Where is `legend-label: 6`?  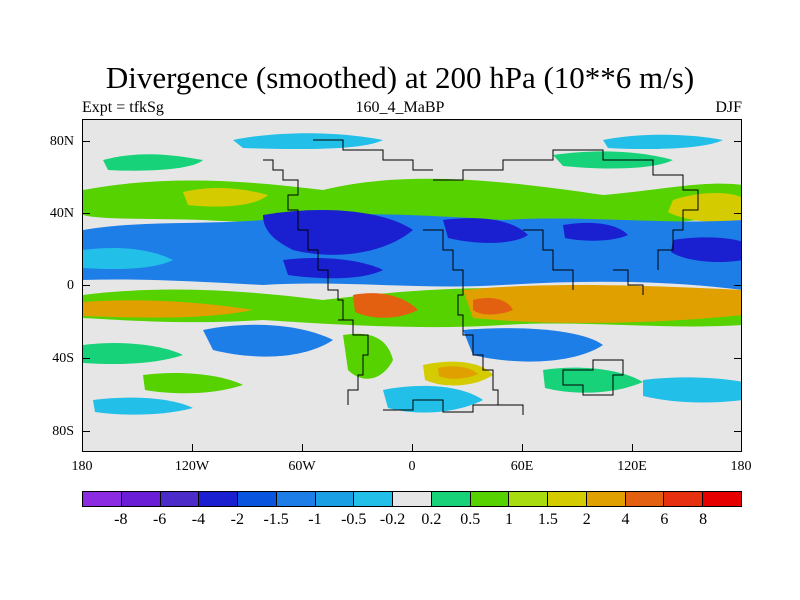
legend-label: 6 is located at coordinates (664, 519).